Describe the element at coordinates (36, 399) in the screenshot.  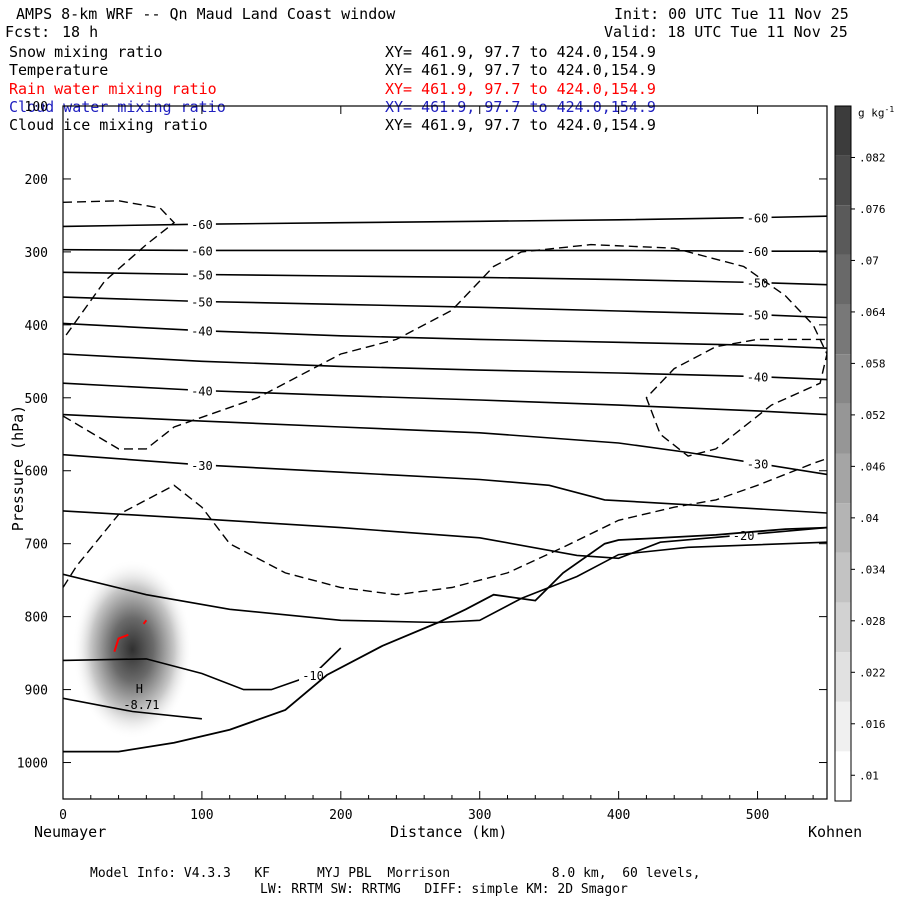
I see `y-tick-label: 500` at that location.